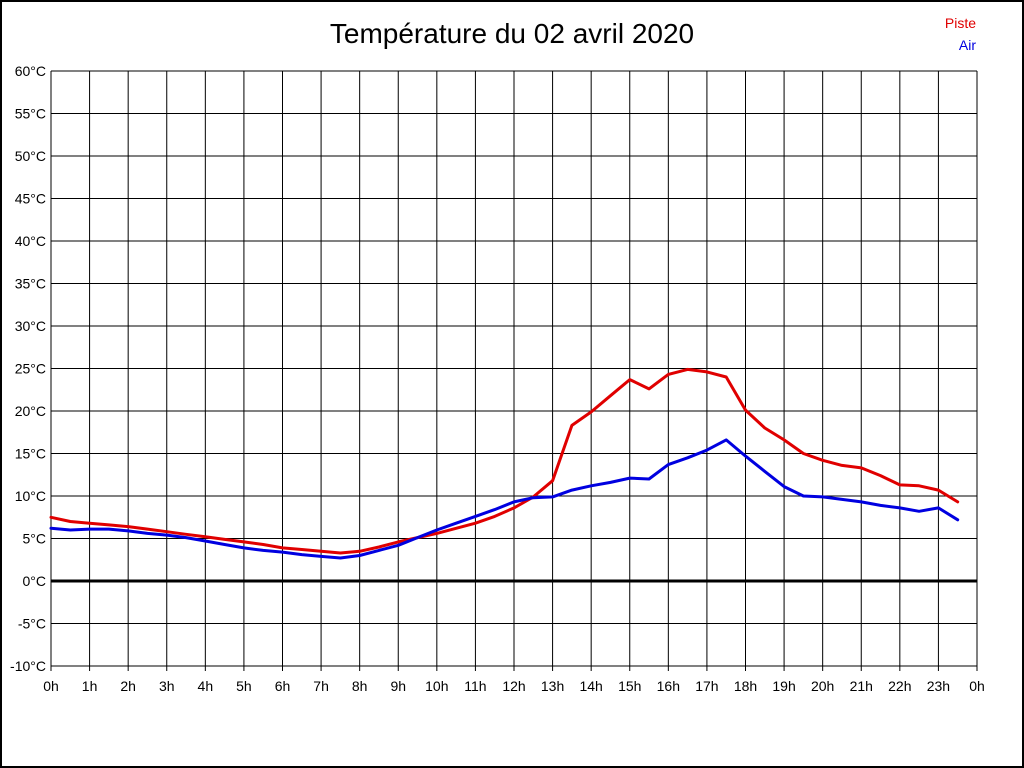 The width and height of the screenshot is (1024, 768). What do you see at coordinates (360, 686) in the screenshot?
I see `x-tick-label: 8h` at bounding box center [360, 686].